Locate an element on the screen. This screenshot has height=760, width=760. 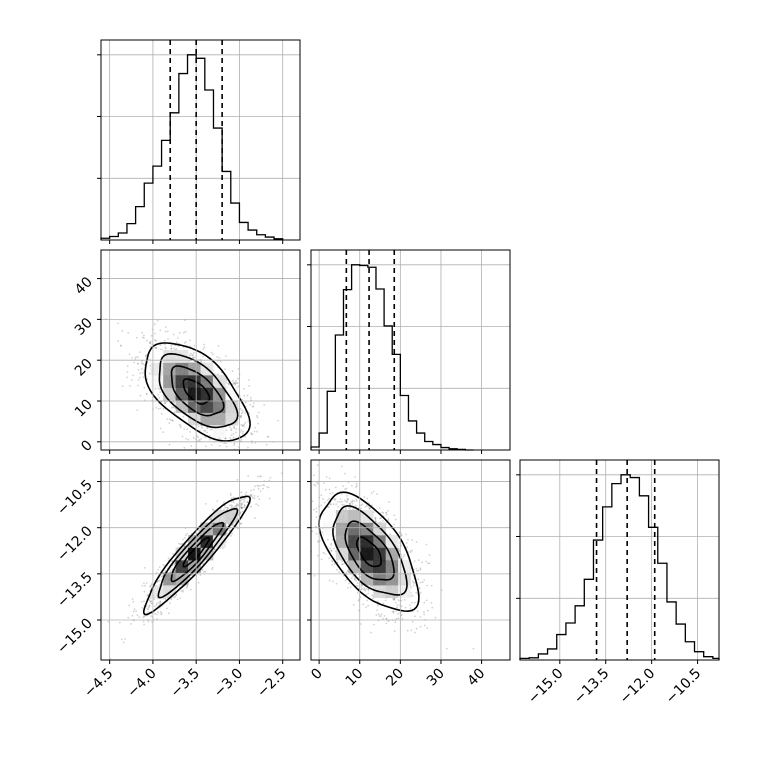
y-tick-label: 0 is located at coordinates (87, 446).